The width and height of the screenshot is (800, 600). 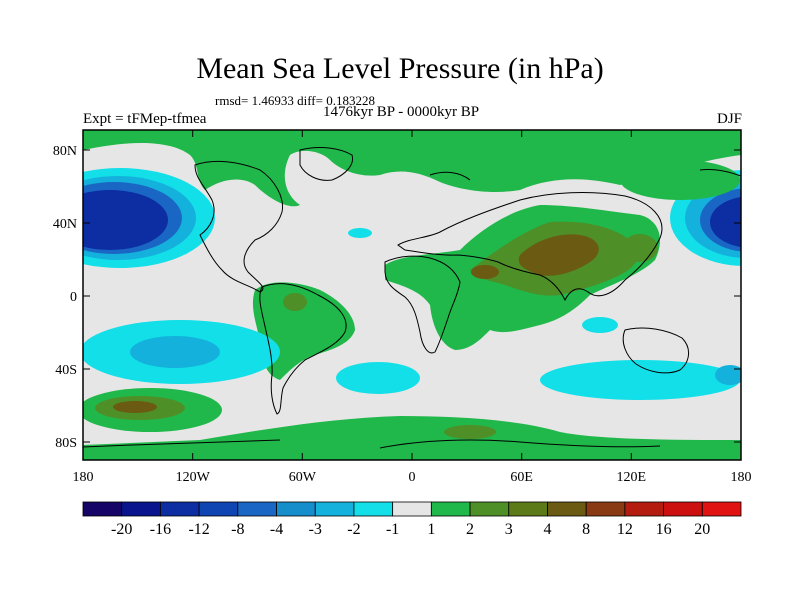 I want to click on arctic-green, so click(x=412, y=168).